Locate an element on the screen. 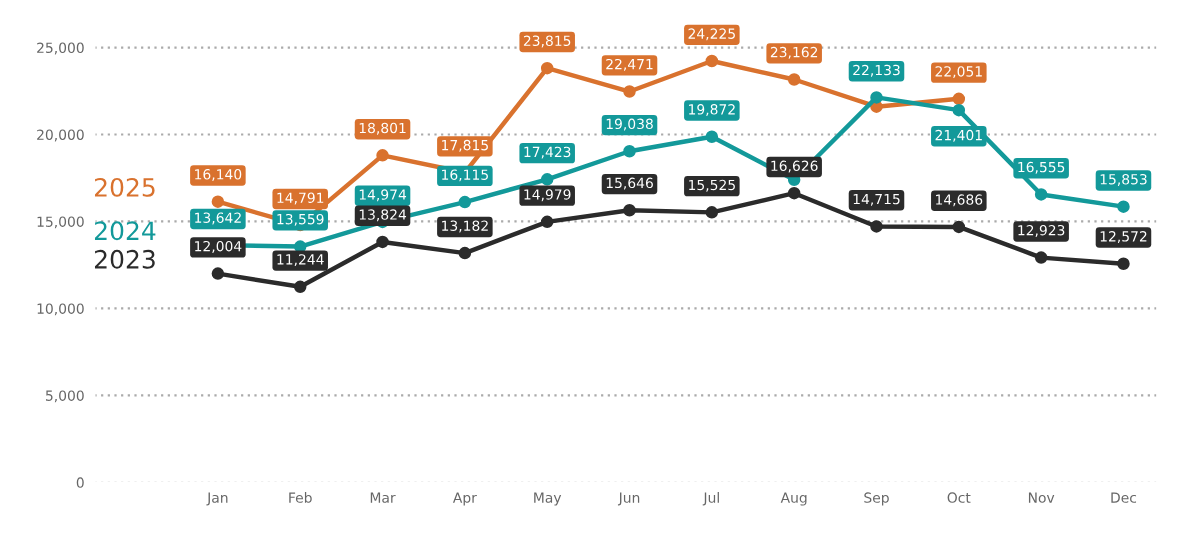  legend-label: 2024 is located at coordinates (125, 231).